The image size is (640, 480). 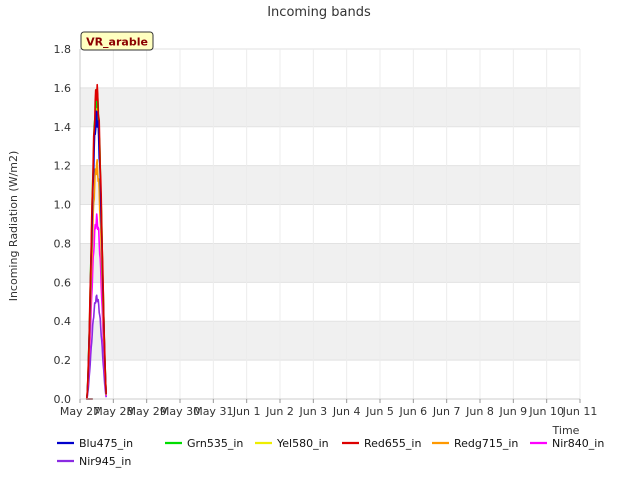 I want to click on x-tick-label: Jun 6, so click(x=412, y=411).